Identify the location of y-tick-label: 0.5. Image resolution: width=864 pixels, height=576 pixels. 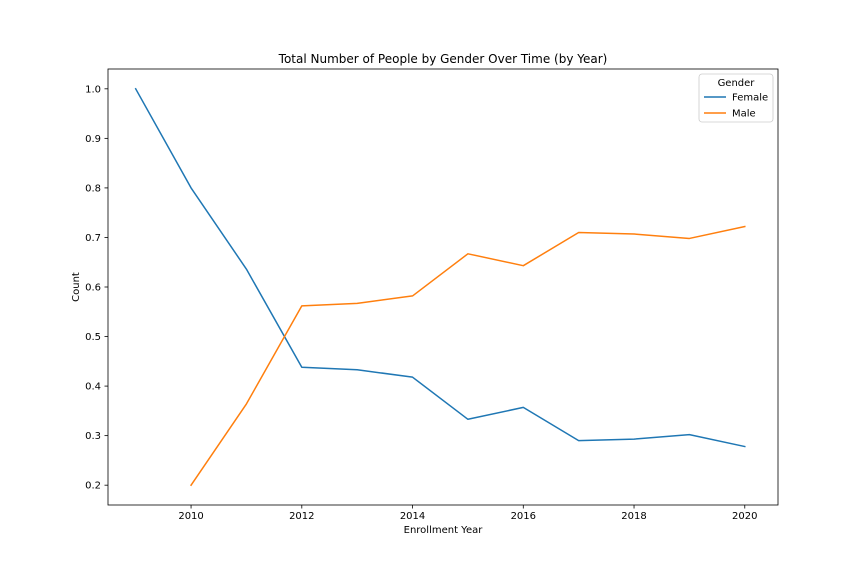
(93, 337).